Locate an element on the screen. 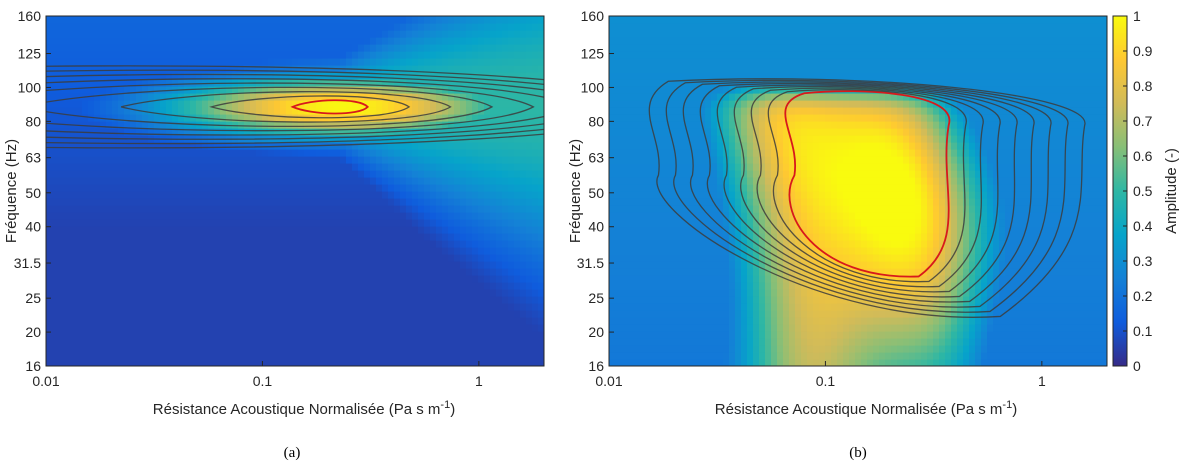 The width and height of the screenshot is (1189, 466). y-tick-label: 80 is located at coordinates (33, 121).